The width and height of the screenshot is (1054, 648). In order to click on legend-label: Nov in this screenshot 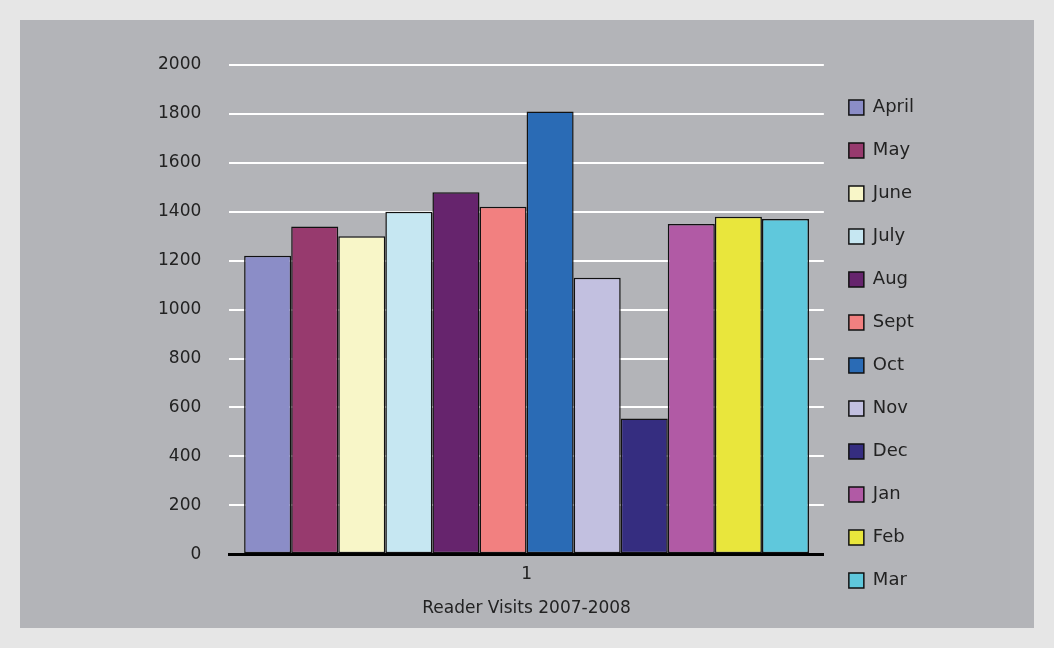, I will do `click(890, 407)`.